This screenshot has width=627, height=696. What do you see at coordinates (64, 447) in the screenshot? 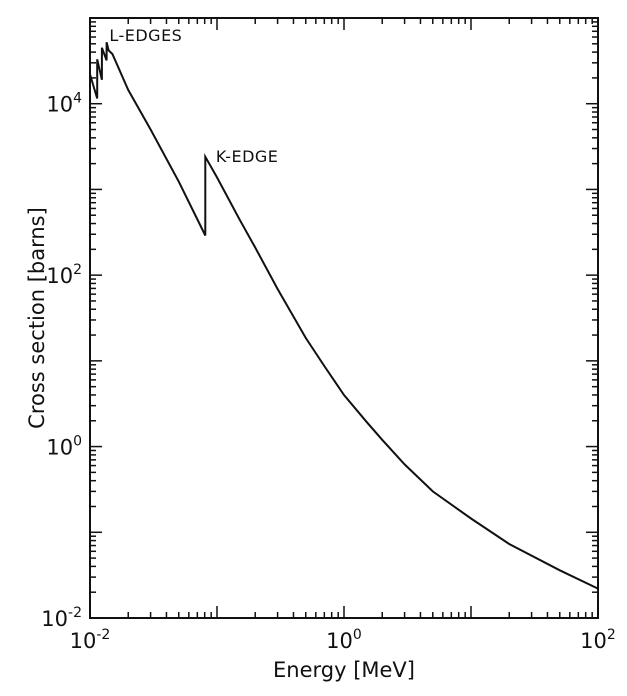
I see `y-tick-label: 100` at bounding box center [64, 447].